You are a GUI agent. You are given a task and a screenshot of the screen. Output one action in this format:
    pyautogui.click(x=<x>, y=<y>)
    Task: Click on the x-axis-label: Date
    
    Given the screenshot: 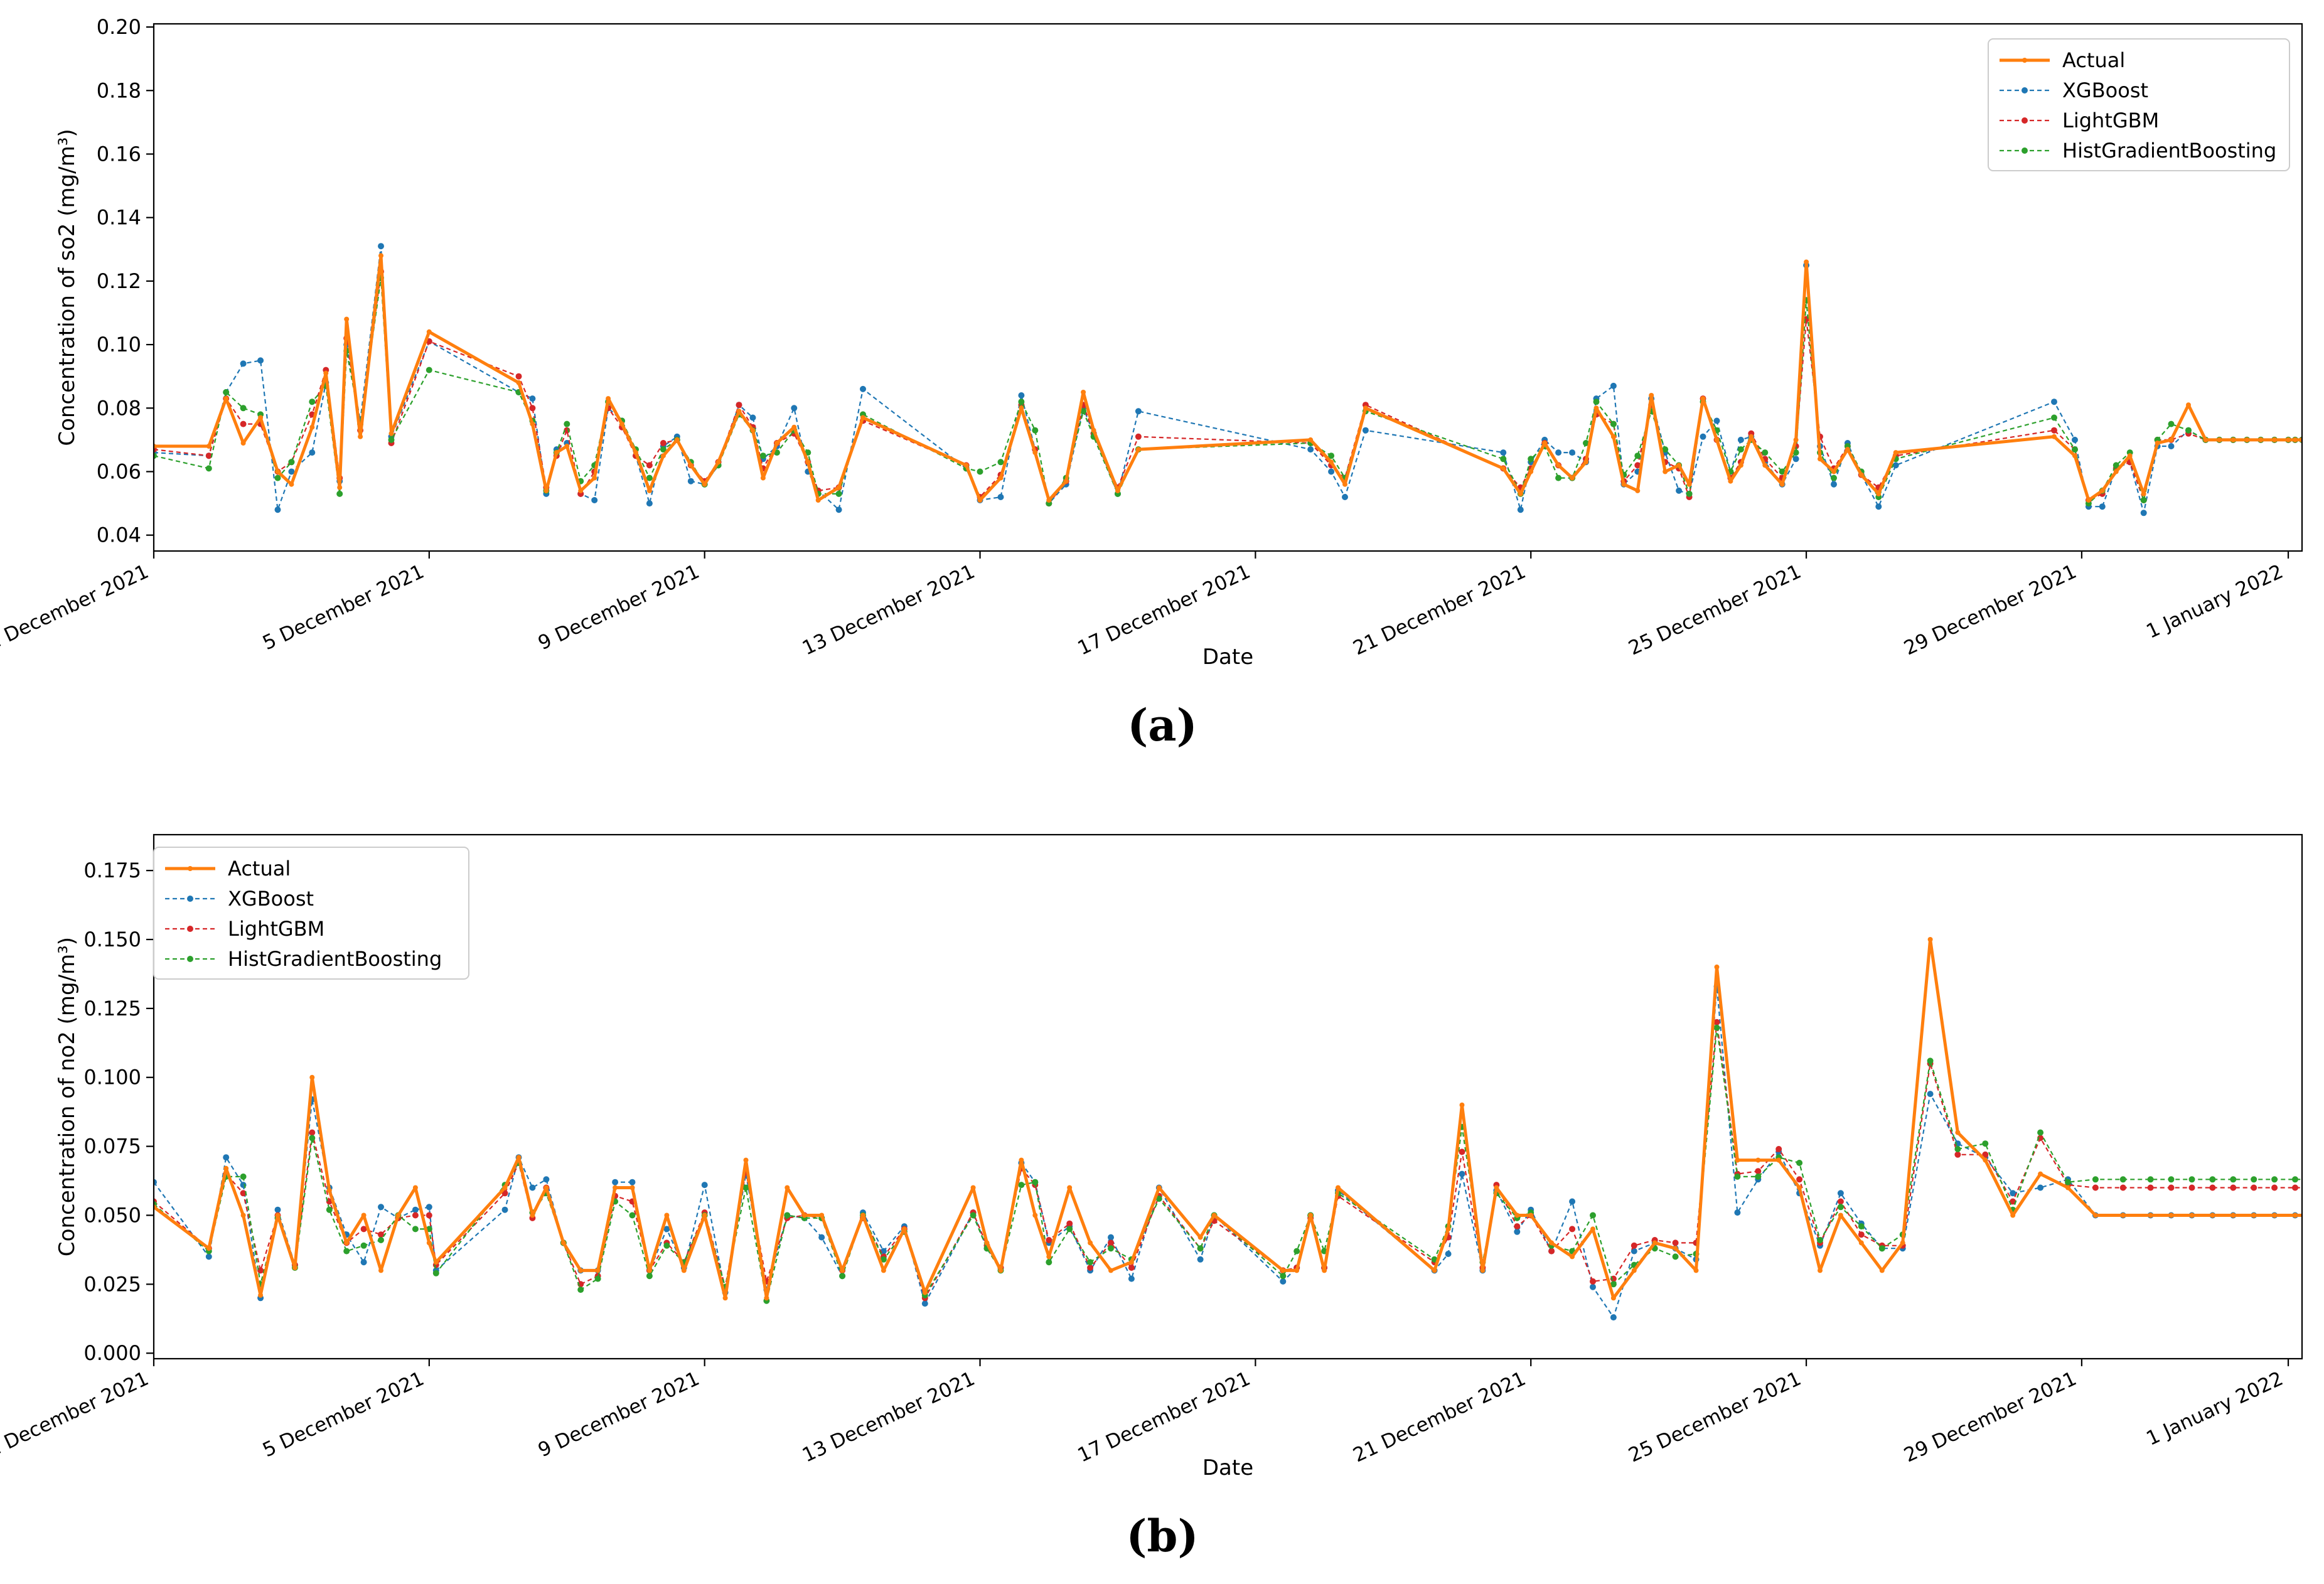 What is the action you would take?
    pyautogui.click(x=1227, y=1467)
    